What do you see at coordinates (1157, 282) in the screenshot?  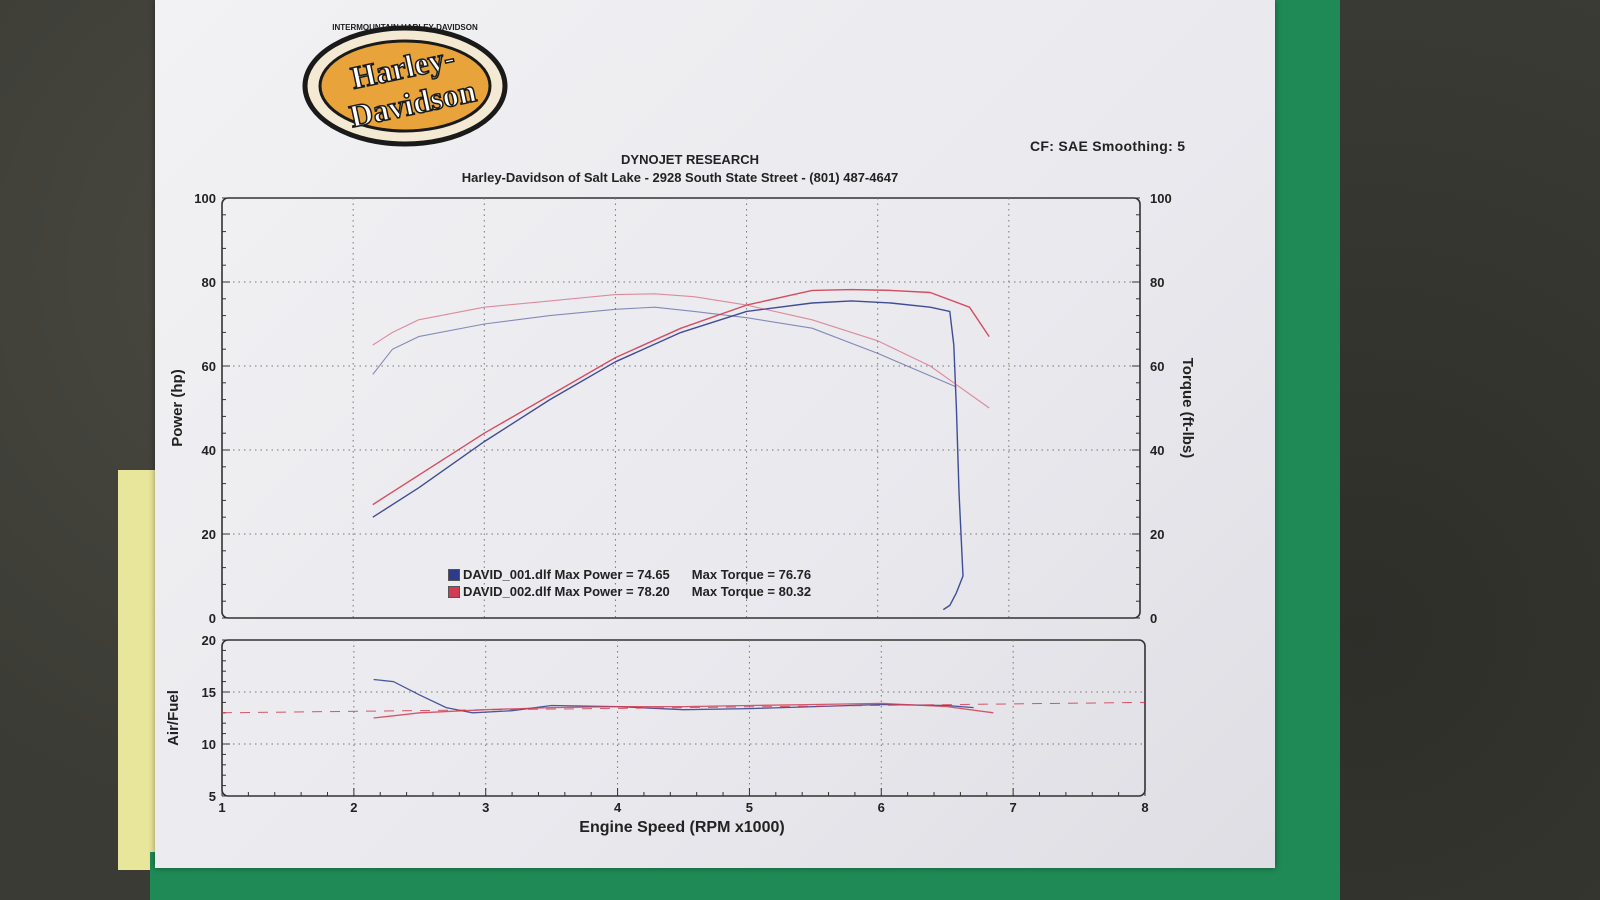 I see `torque-tick-label: 80` at bounding box center [1157, 282].